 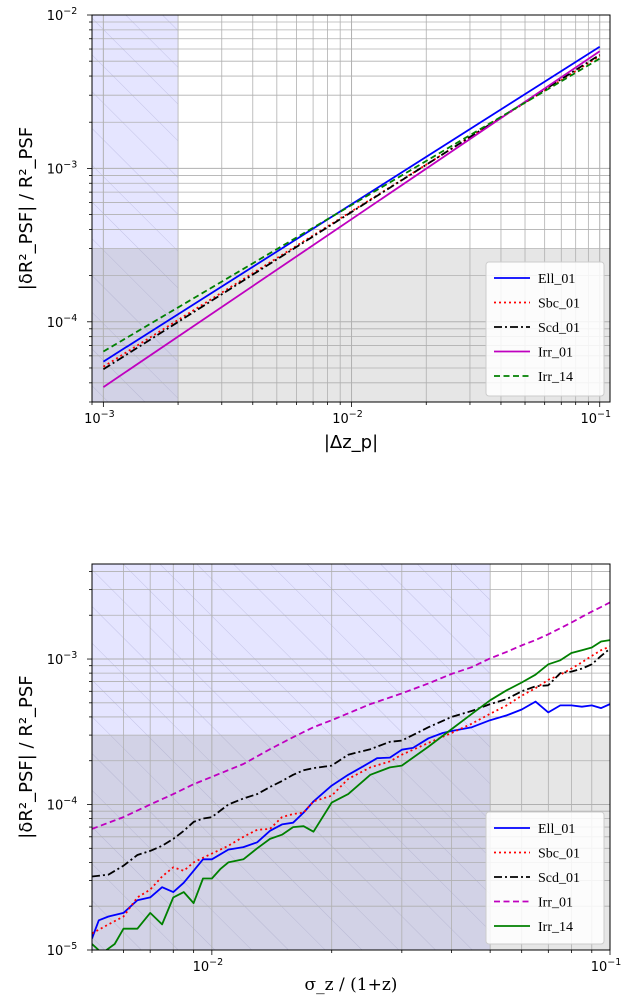 What do you see at coordinates (351, 985) in the screenshot?
I see `x-axis-label: σ_z / (1+z)` at bounding box center [351, 985].